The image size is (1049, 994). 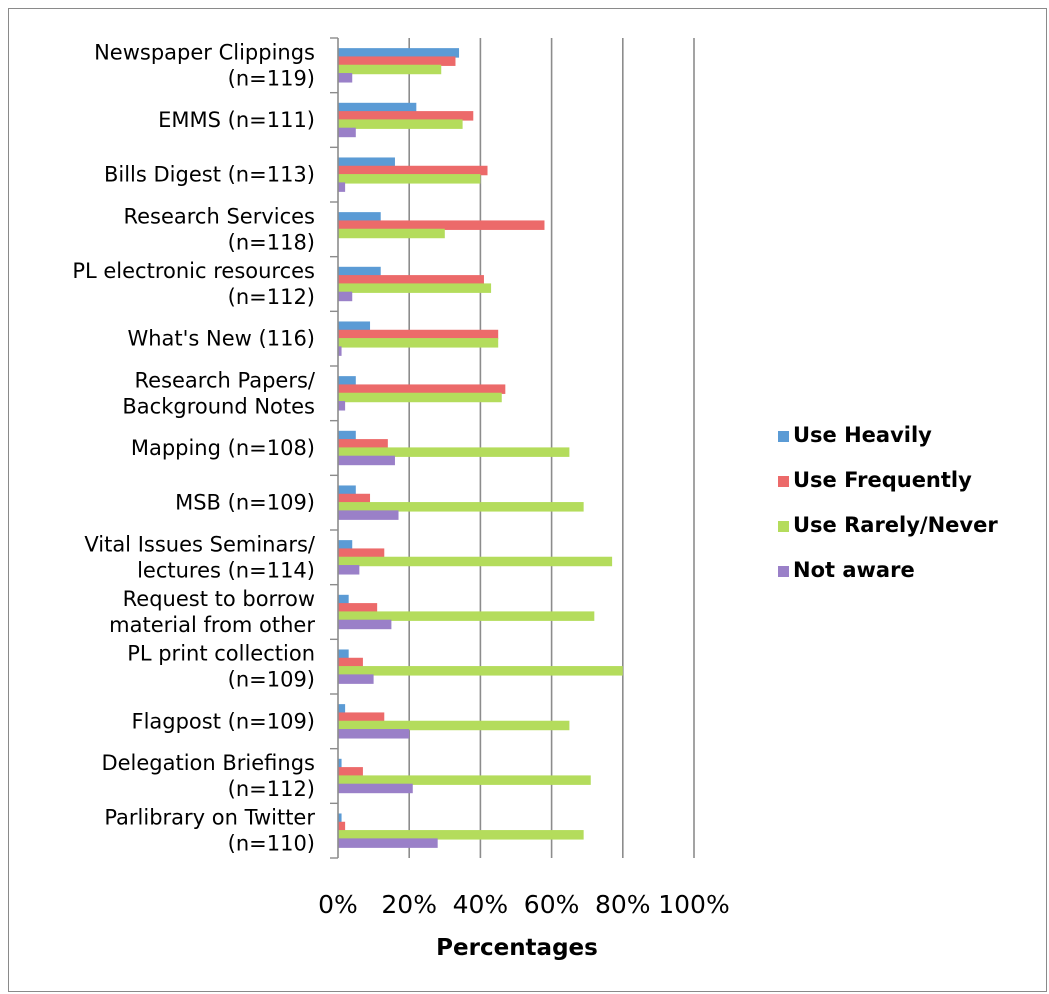 I want to click on category-label: Research Services (n=118), so click(x=219, y=229).